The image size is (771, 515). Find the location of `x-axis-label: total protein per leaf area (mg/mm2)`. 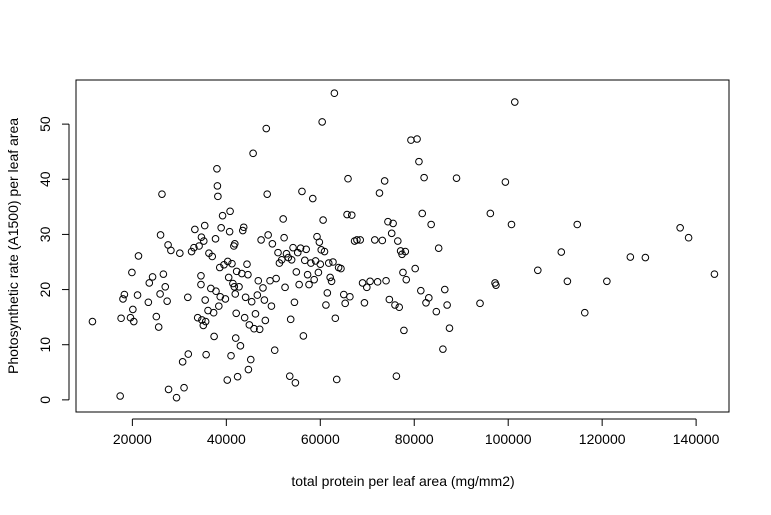

x-axis-label: total protein per leaf area (mg/mm2) is located at coordinates (402, 481).